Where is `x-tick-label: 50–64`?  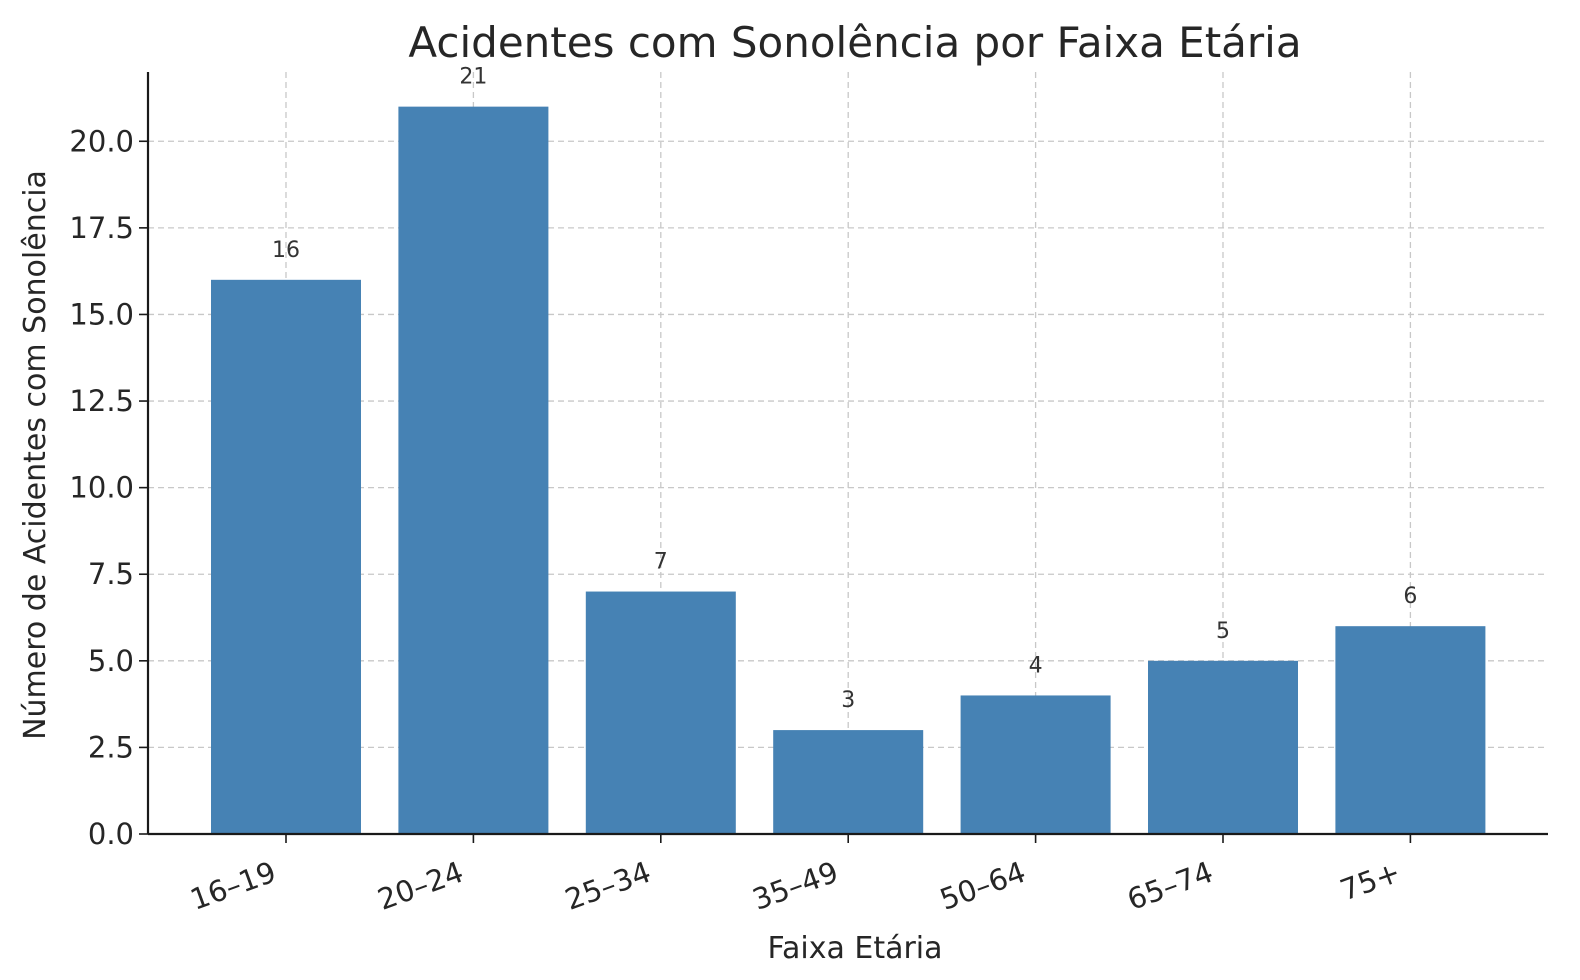 x-tick-label: 50–64 is located at coordinates (982, 886).